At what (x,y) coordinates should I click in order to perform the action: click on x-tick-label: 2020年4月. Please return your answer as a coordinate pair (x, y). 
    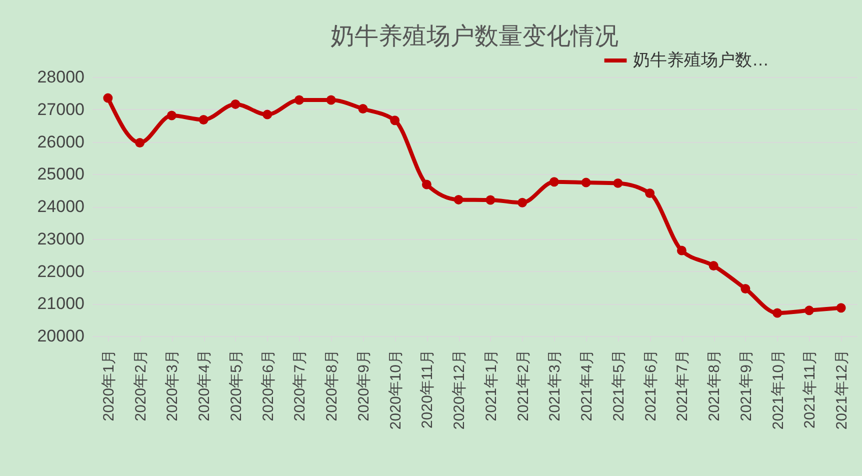
    Looking at the image, I should click on (205, 386).